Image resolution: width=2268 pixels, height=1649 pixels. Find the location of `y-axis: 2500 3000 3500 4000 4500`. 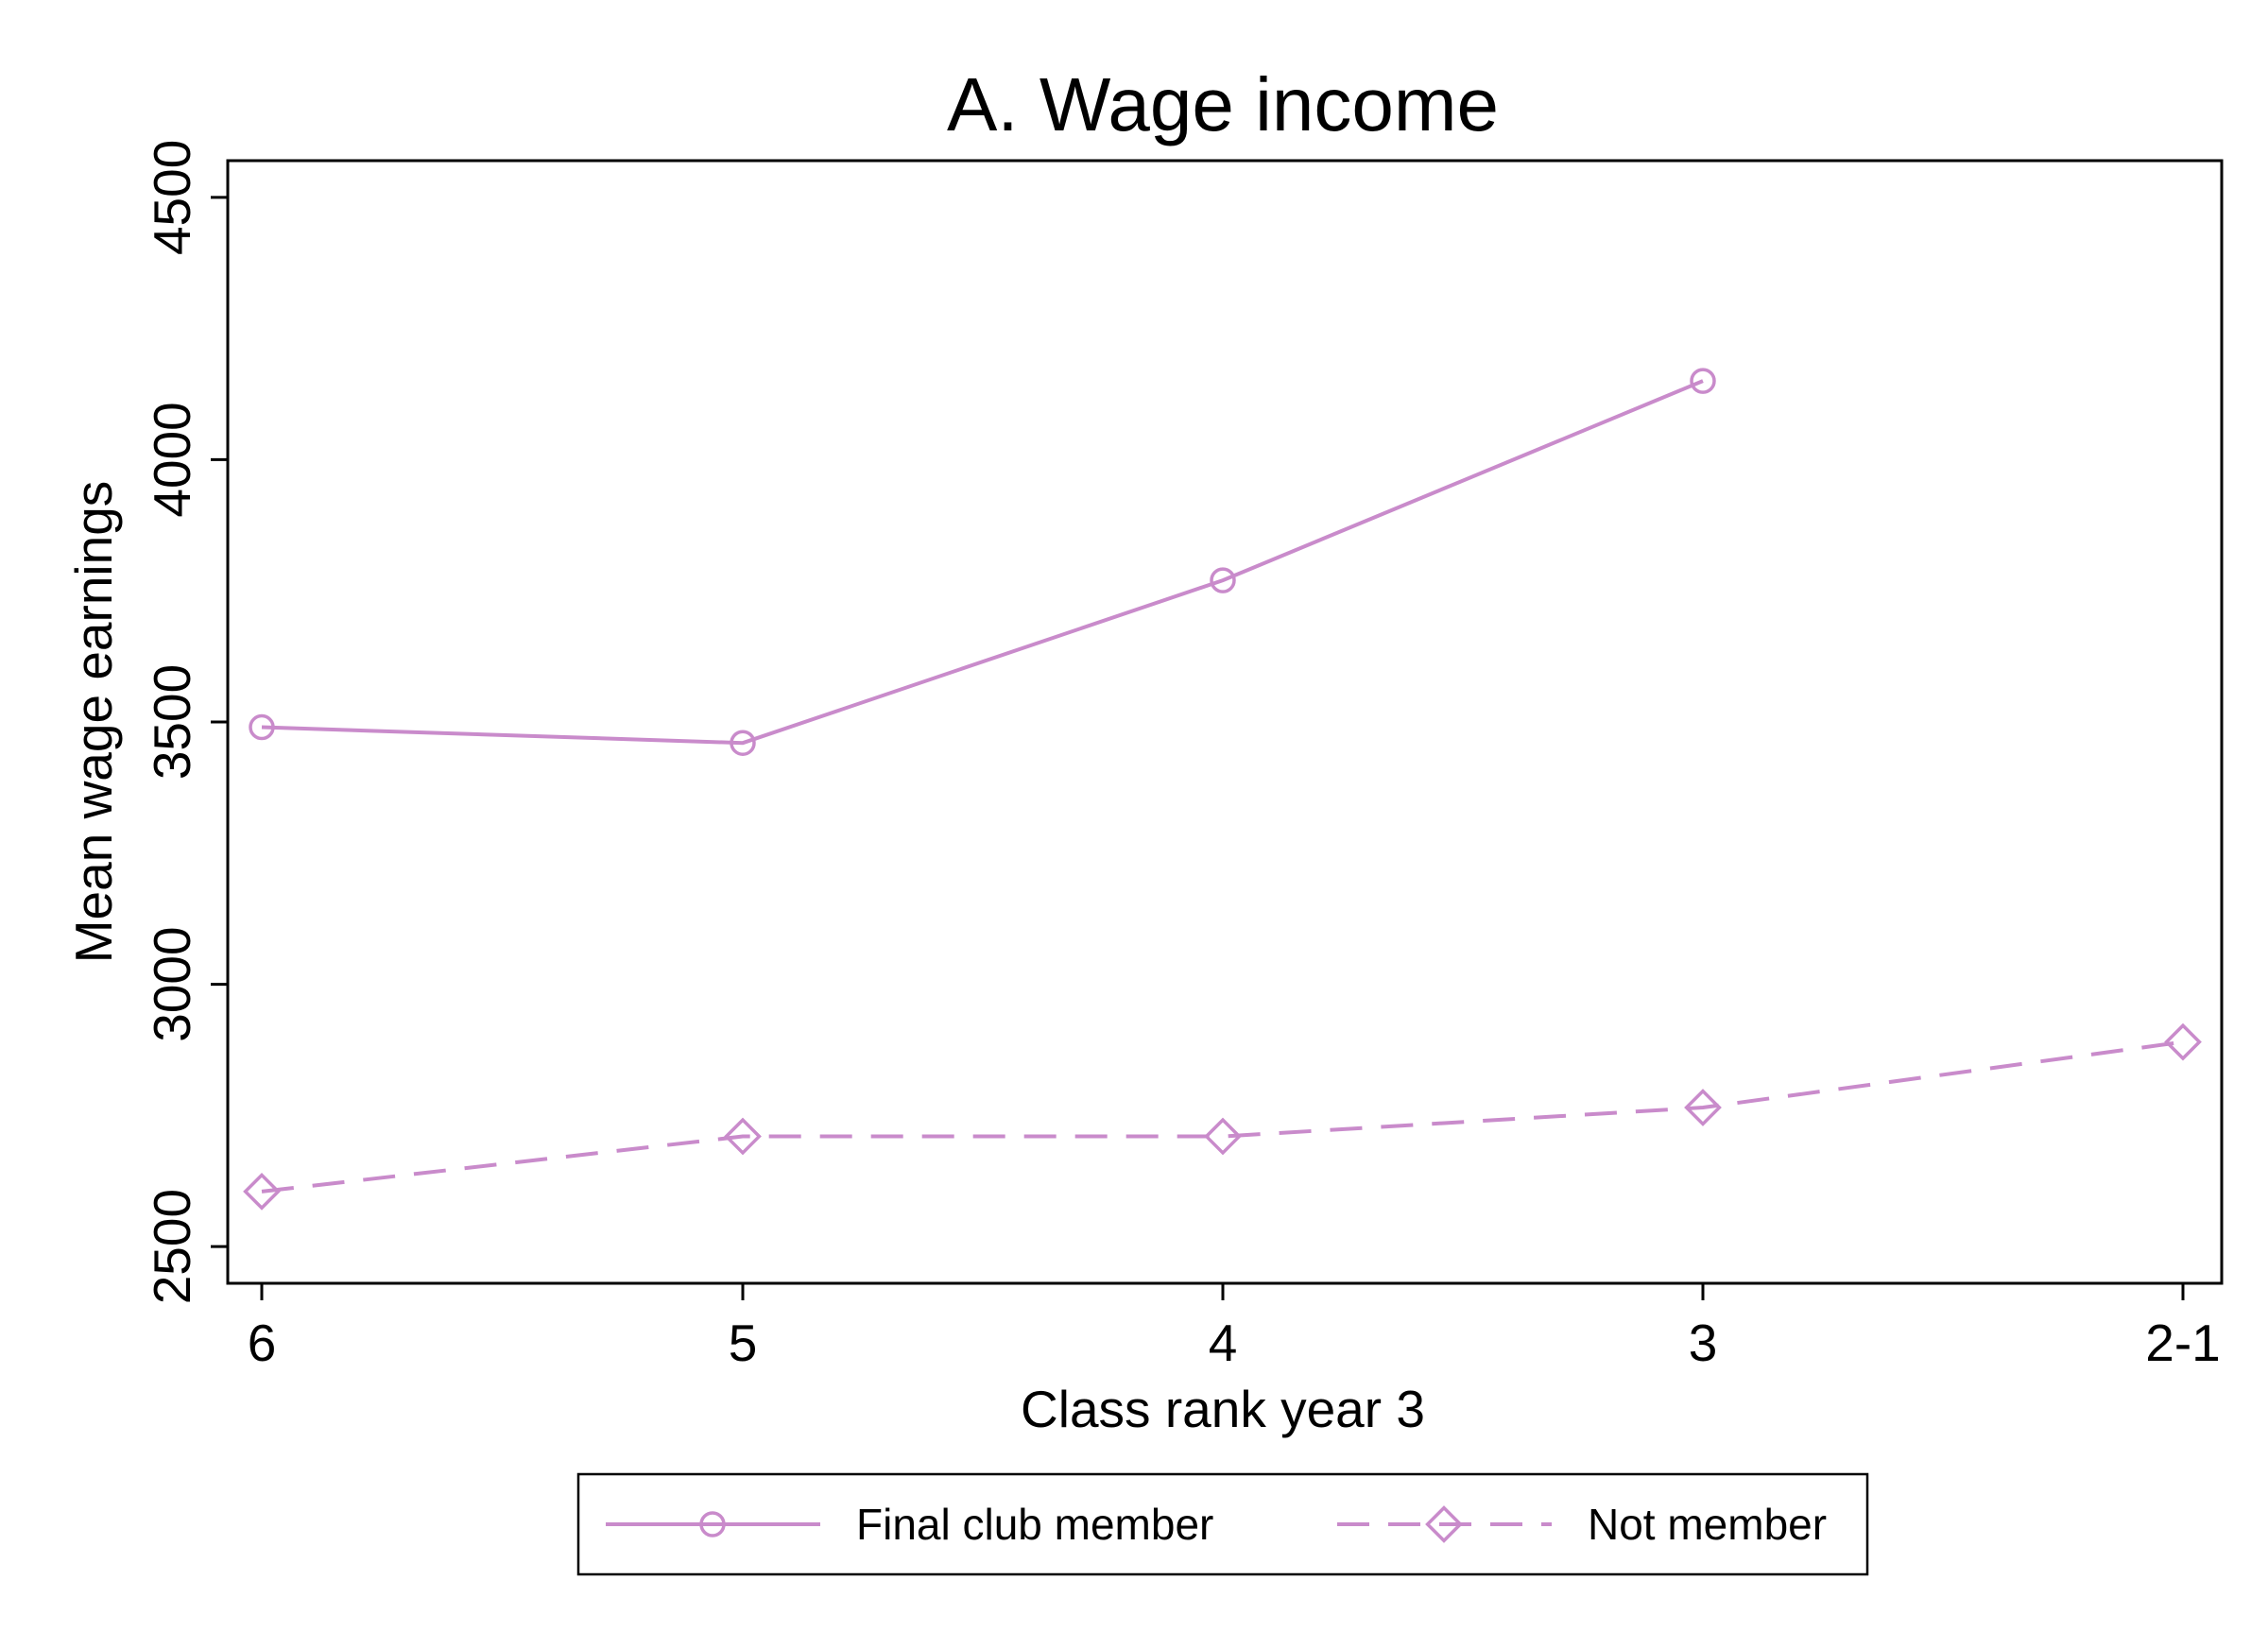

y-axis: 2500 3000 3500 4000 4500 is located at coordinates (185, 722).